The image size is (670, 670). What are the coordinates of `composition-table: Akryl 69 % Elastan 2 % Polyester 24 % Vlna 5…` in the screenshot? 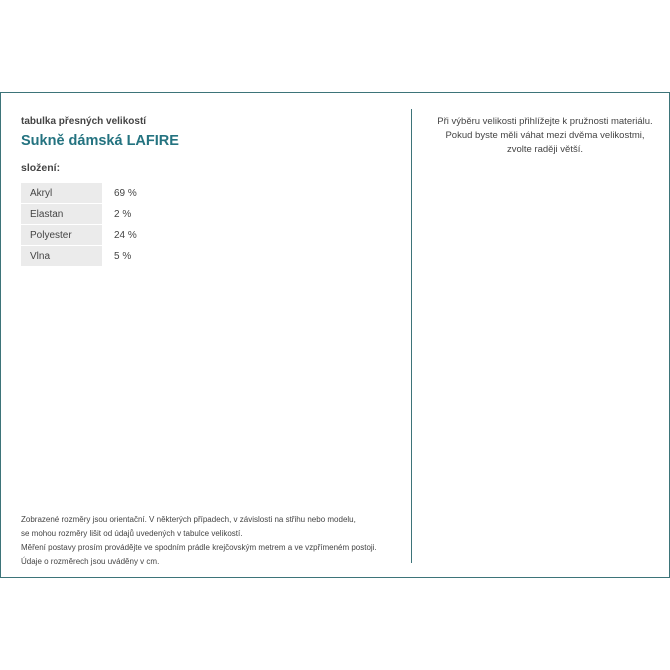 It's located at (79, 224).